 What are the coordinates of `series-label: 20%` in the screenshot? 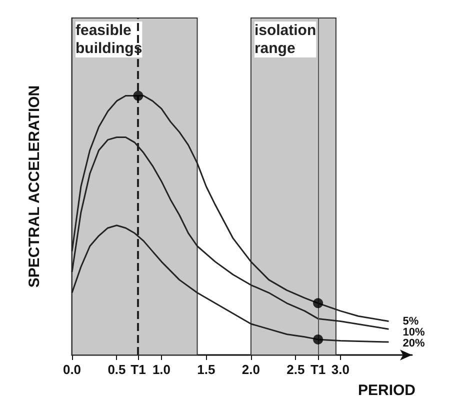 It's located at (413, 343).